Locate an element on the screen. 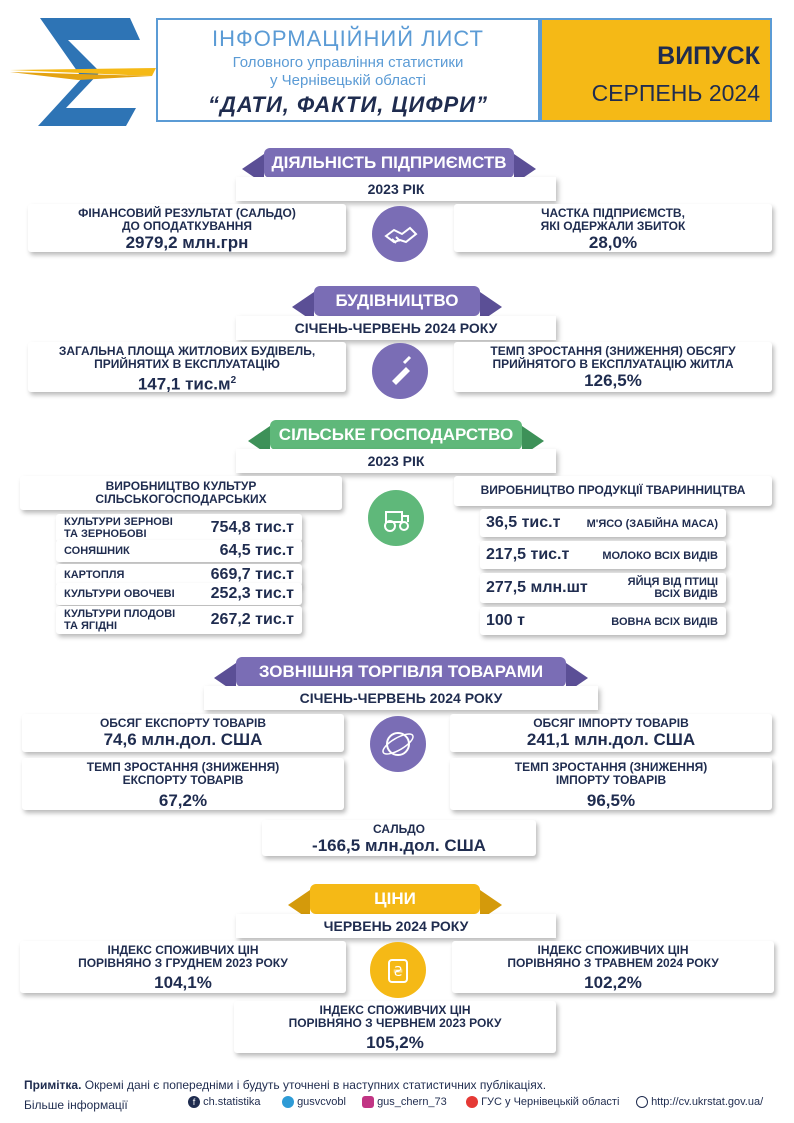 Image resolution: width=794 pixels, height=1123 pixels. enterprises-financial-result-value: 2979,2 млн.грн is located at coordinates (187, 242).